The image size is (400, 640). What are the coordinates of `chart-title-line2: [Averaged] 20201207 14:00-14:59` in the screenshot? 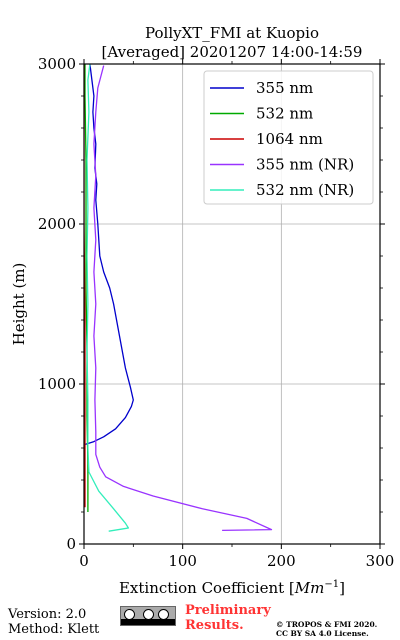 It's located at (232, 52).